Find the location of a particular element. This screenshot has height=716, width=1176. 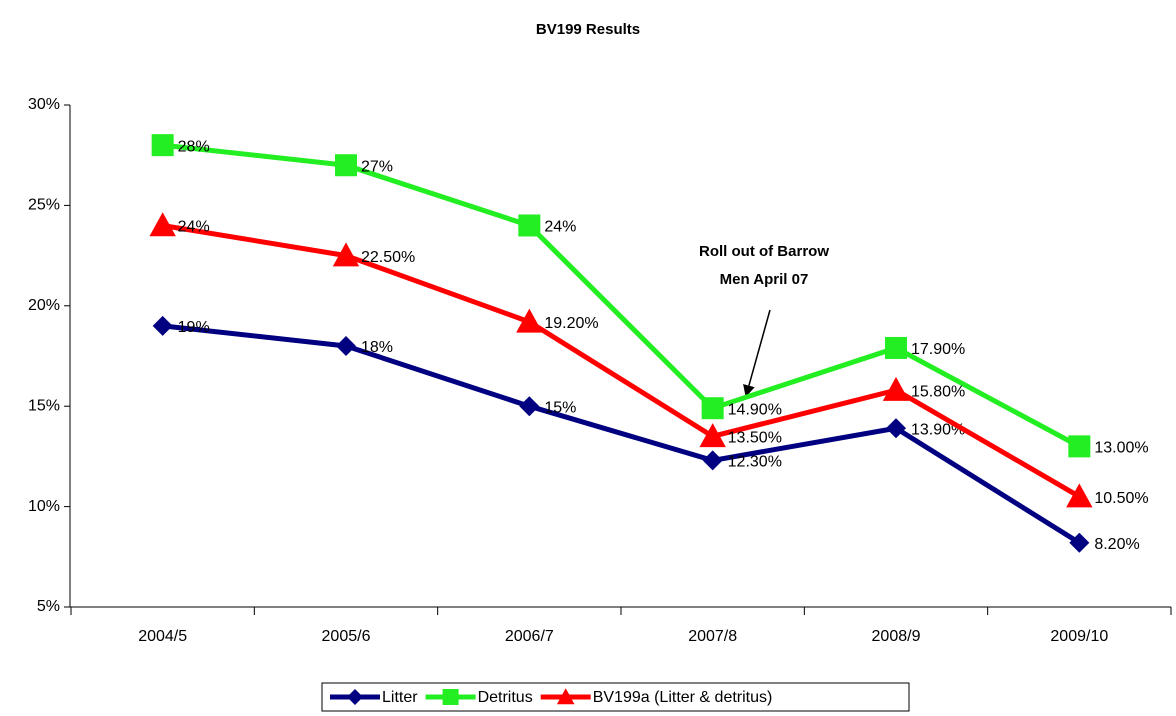

legend is located at coordinates (615, 697).